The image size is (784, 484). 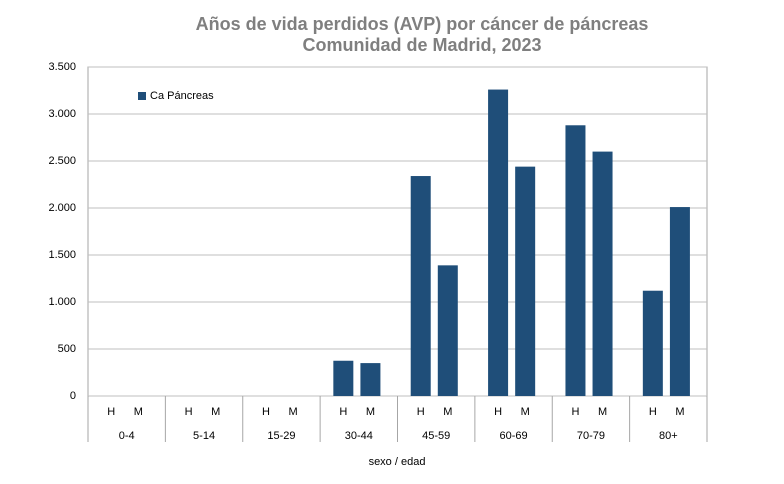 I want to click on group-label: 15-29, so click(x=281, y=436).